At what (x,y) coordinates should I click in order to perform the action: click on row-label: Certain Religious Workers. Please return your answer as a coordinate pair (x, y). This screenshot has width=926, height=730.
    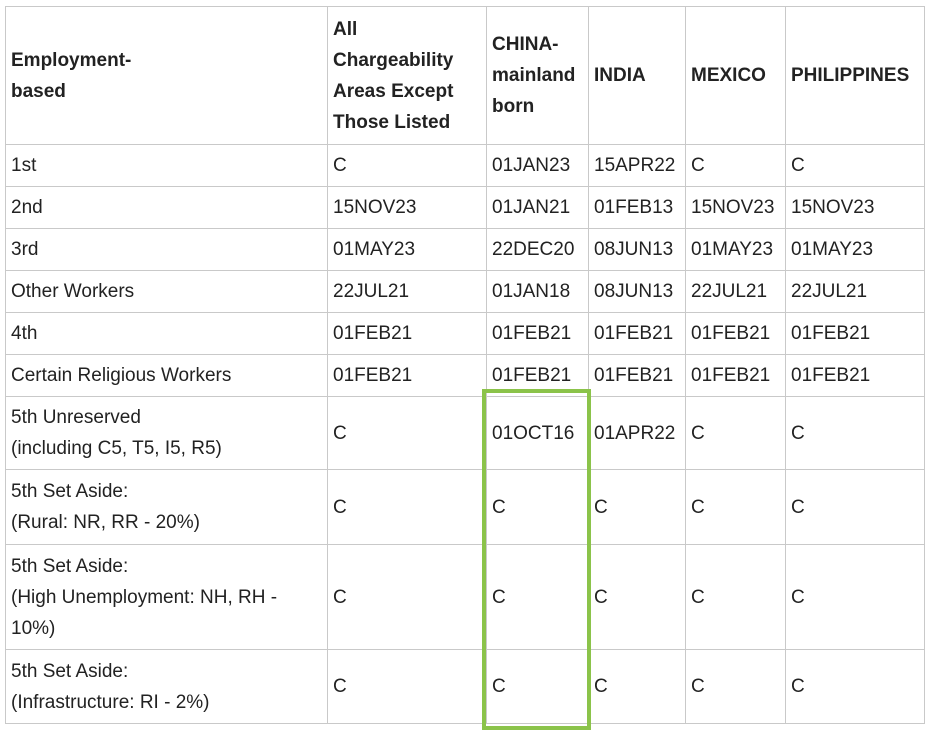
    Looking at the image, I should click on (166, 375).